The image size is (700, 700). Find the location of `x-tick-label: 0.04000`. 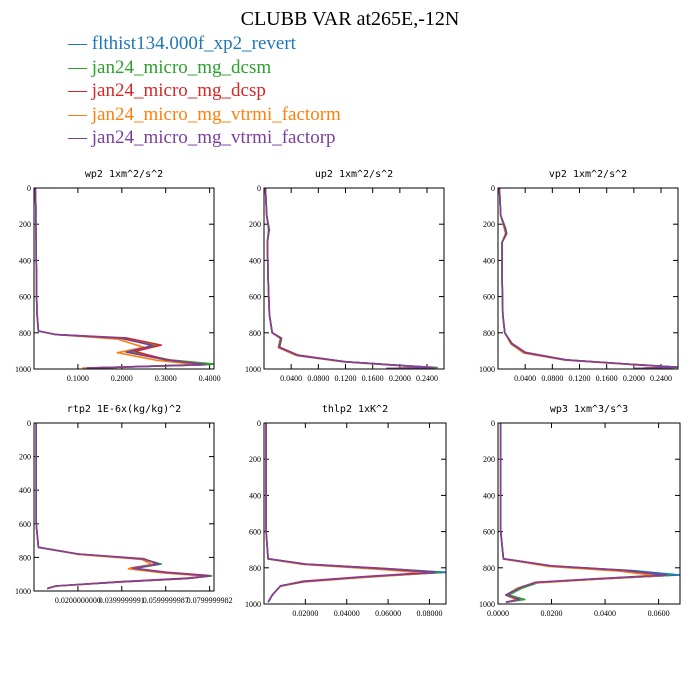

x-tick-label: 0.04000 is located at coordinates (347, 613).